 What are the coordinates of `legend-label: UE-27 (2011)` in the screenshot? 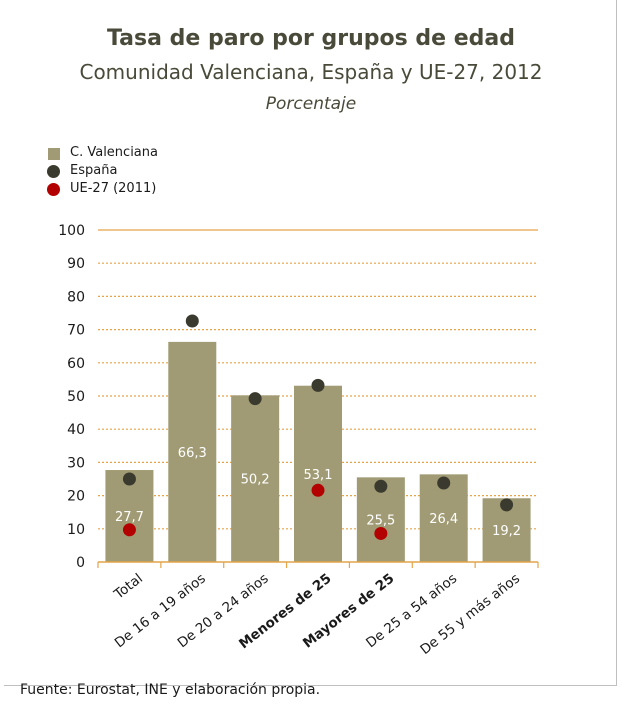 It's located at (113, 188).